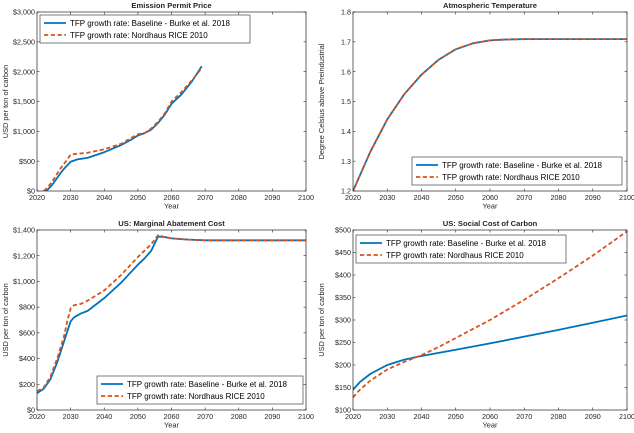 This screenshot has height=433, width=634. Describe the element at coordinates (24, 41) in the screenshot. I see `y-tick-label: $2,500` at that location.